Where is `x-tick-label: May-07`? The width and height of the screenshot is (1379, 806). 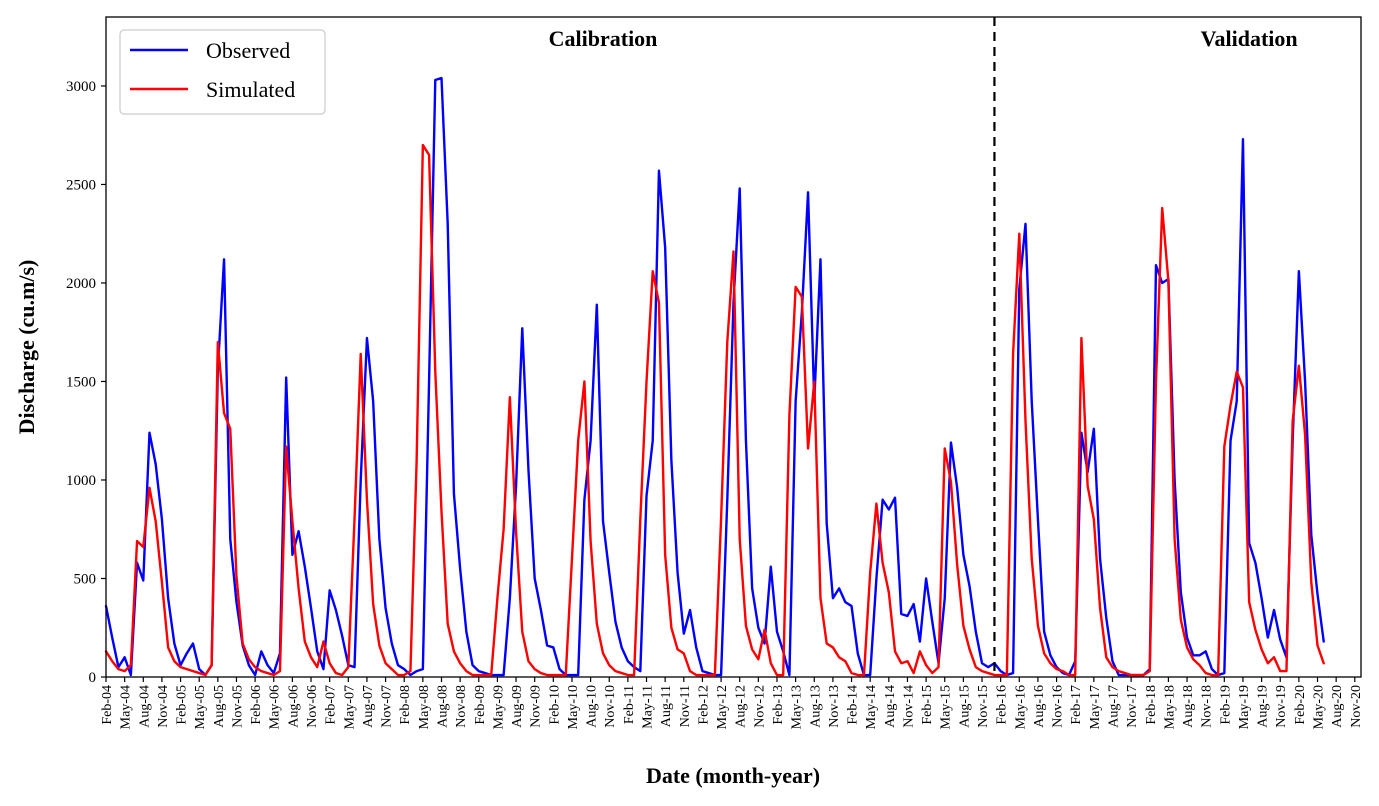 x-tick-label: May-07 is located at coordinates (349, 707).